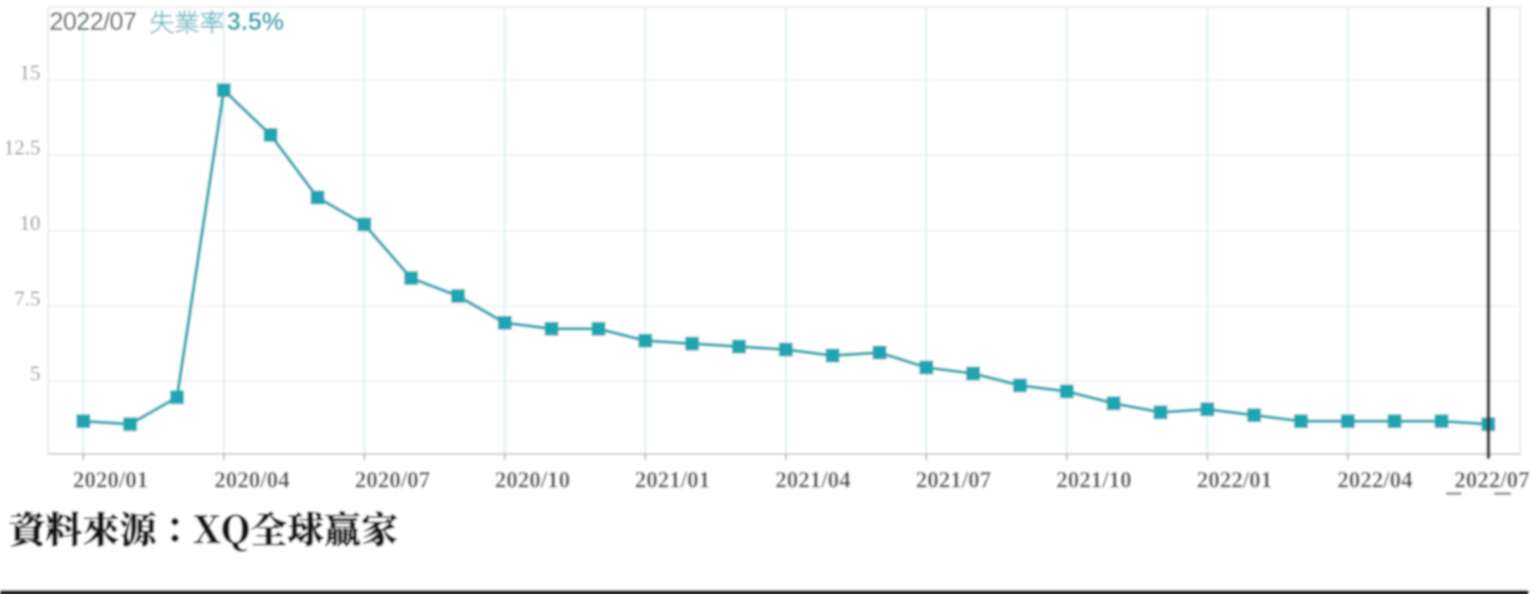 Image resolution: width=1536 pixels, height=594 pixels. What do you see at coordinates (35, 374) in the screenshot?
I see `svg-text: 5` at bounding box center [35, 374].